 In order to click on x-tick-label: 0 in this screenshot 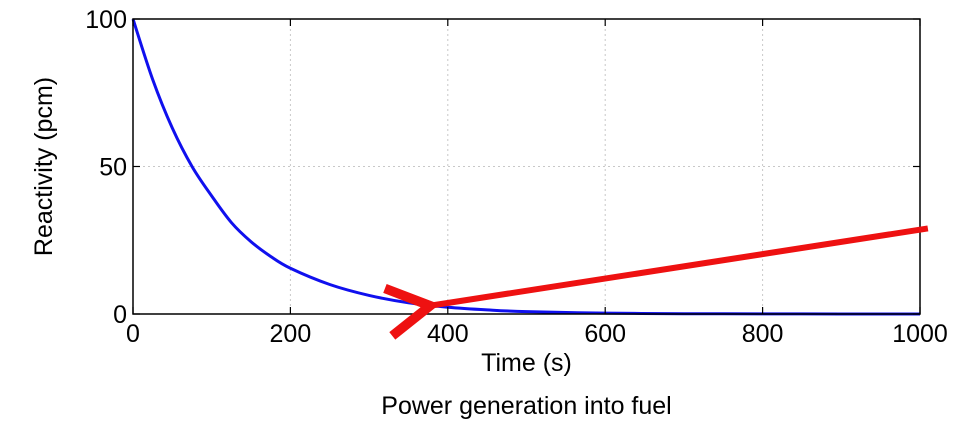, I will do `click(133, 334)`.